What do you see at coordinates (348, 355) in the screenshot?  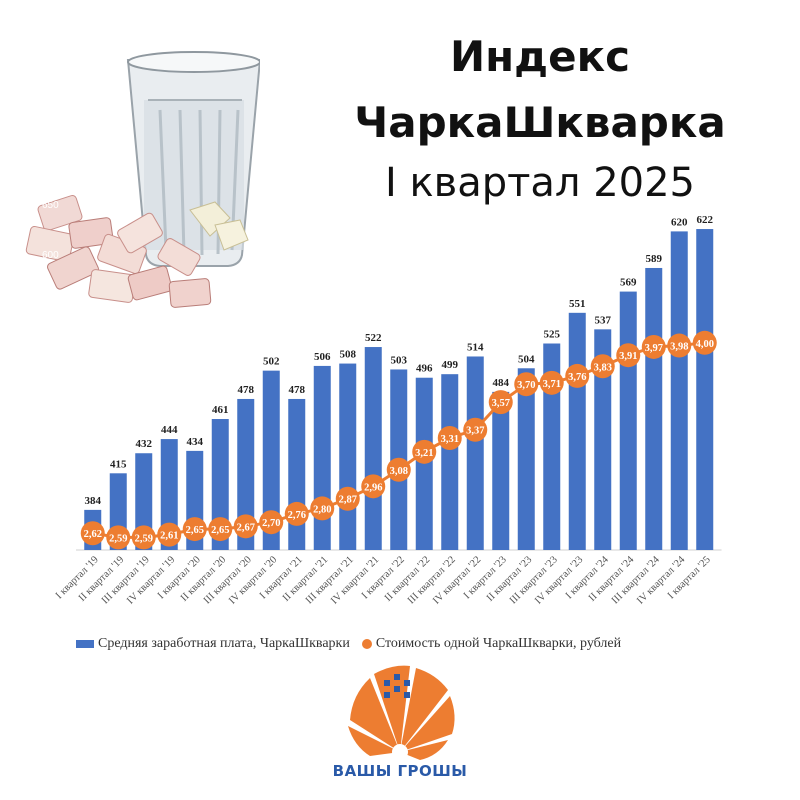 I see `bar-value-label: 508` at bounding box center [348, 355].